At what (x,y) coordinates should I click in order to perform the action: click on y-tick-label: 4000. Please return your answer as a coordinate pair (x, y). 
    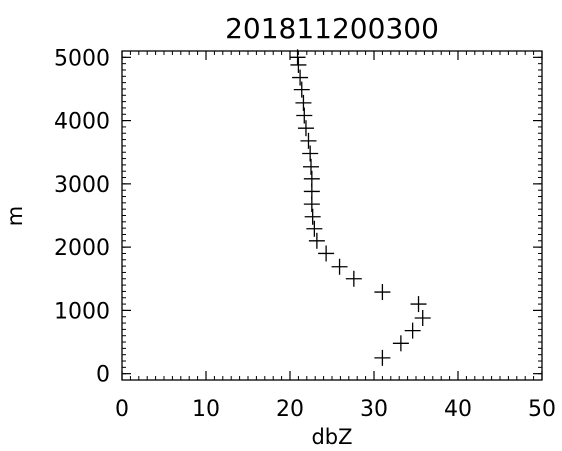
    Looking at the image, I should click on (82, 122).